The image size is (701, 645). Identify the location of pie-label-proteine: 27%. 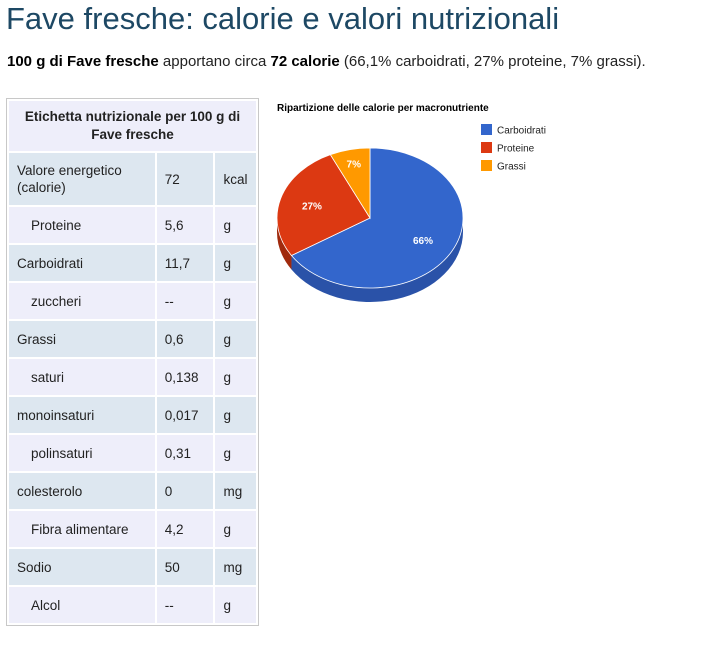
(312, 206).